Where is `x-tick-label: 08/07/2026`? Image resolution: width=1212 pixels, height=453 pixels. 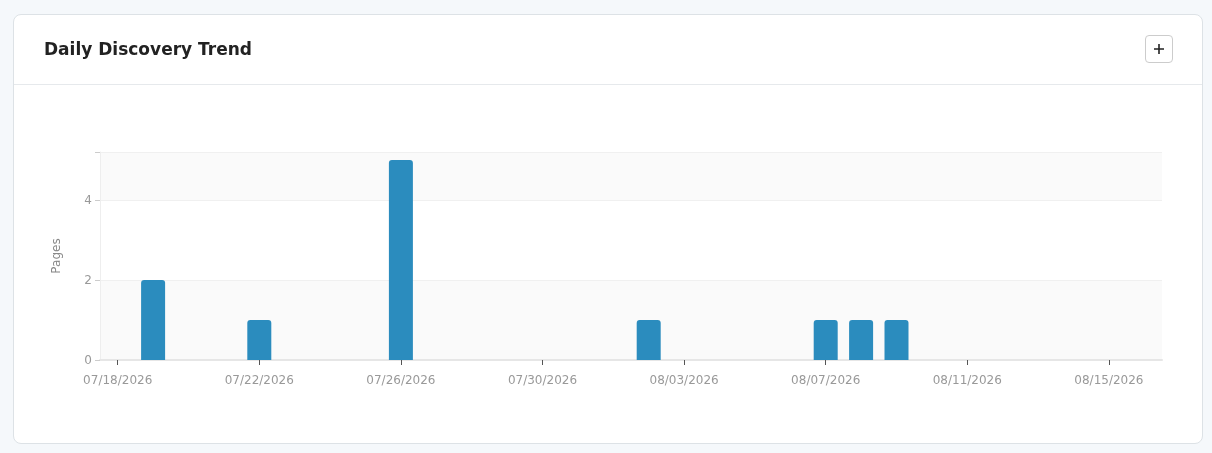 x-tick-label: 08/07/2026 is located at coordinates (826, 380).